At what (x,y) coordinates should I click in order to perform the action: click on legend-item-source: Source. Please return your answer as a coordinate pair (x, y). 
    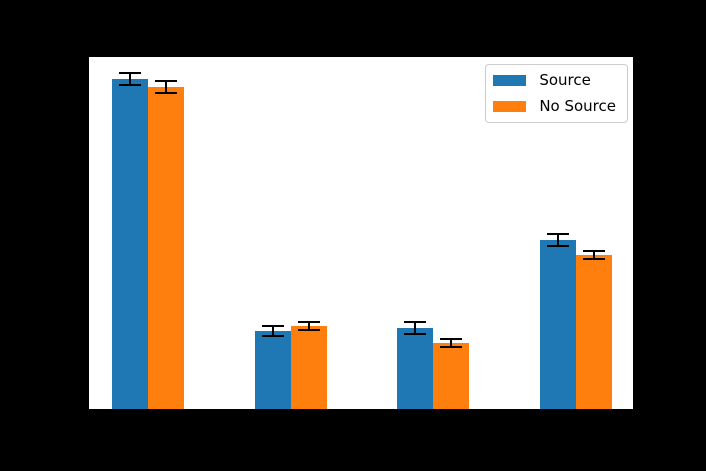
    Looking at the image, I should click on (554, 80).